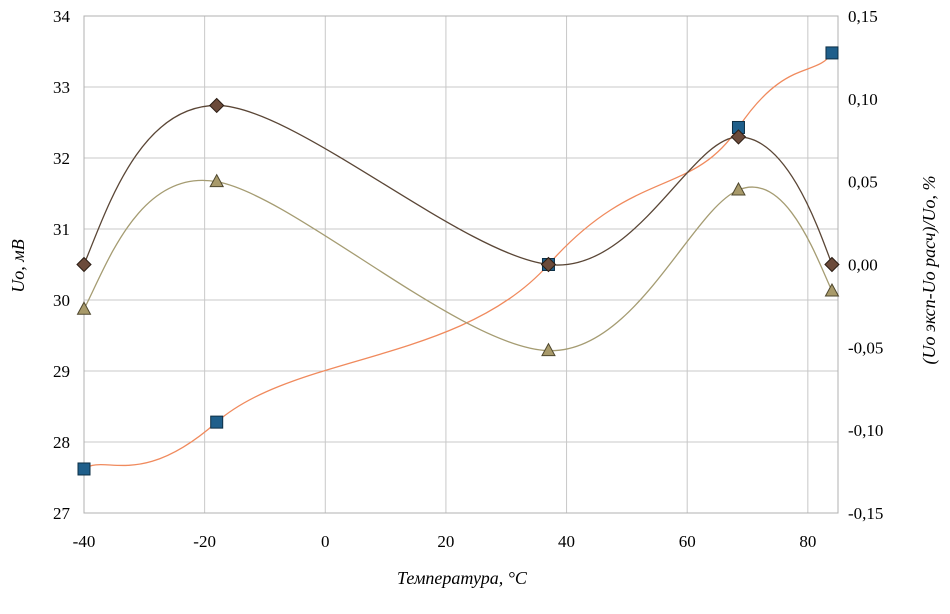 The image size is (950, 614). What do you see at coordinates (61, 229) in the screenshot?
I see `y-left-tick-label: 31` at bounding box center [61, 229].